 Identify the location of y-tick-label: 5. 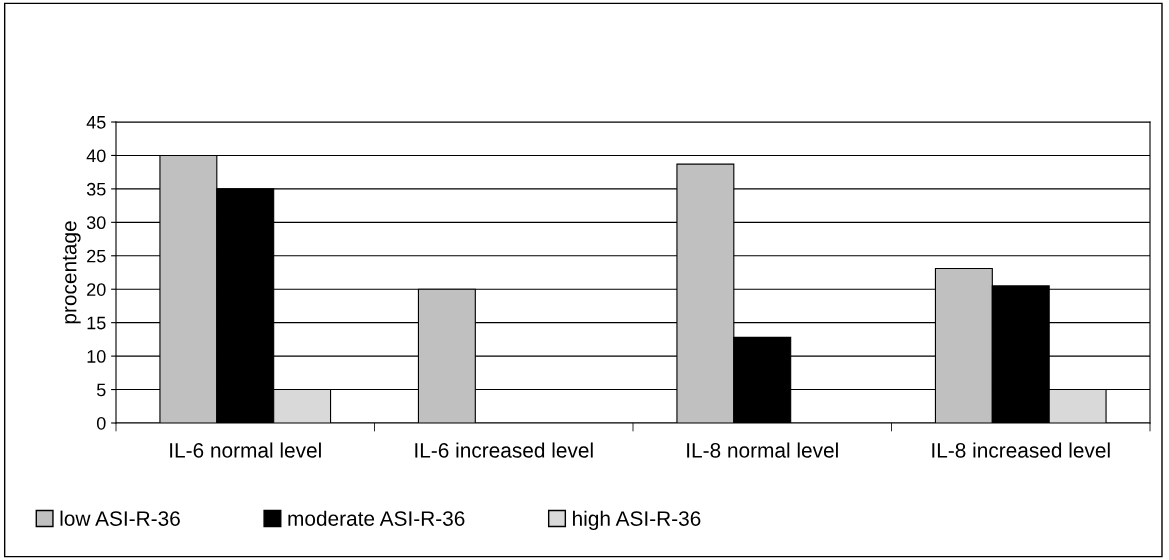
(101, 390).